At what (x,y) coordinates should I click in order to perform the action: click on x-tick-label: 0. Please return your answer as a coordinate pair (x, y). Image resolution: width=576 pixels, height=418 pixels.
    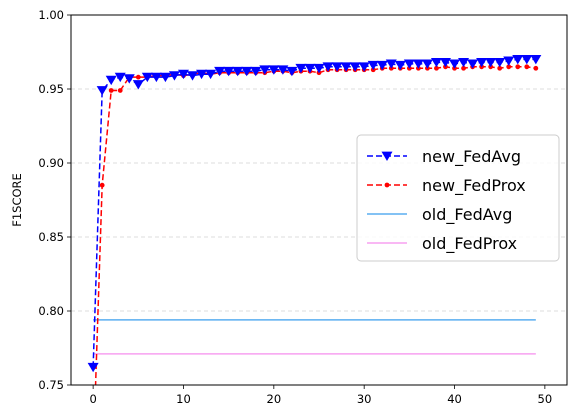
    Looking at the image, I should click on (92, 399).